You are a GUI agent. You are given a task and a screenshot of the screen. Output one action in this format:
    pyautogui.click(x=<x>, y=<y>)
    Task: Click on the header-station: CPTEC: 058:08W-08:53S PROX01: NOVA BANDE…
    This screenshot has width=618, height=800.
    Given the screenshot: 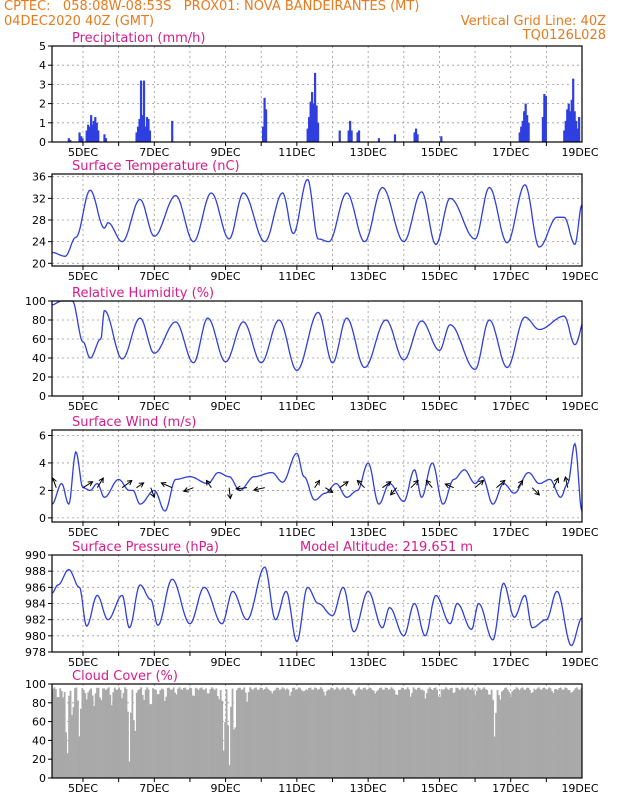 What is the action you would take?
    pyautogui.click(x=212, y=7)
    